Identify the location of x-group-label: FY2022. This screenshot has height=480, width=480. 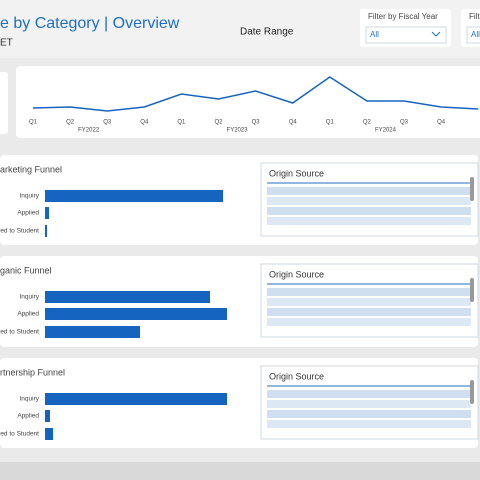
(89, 131).